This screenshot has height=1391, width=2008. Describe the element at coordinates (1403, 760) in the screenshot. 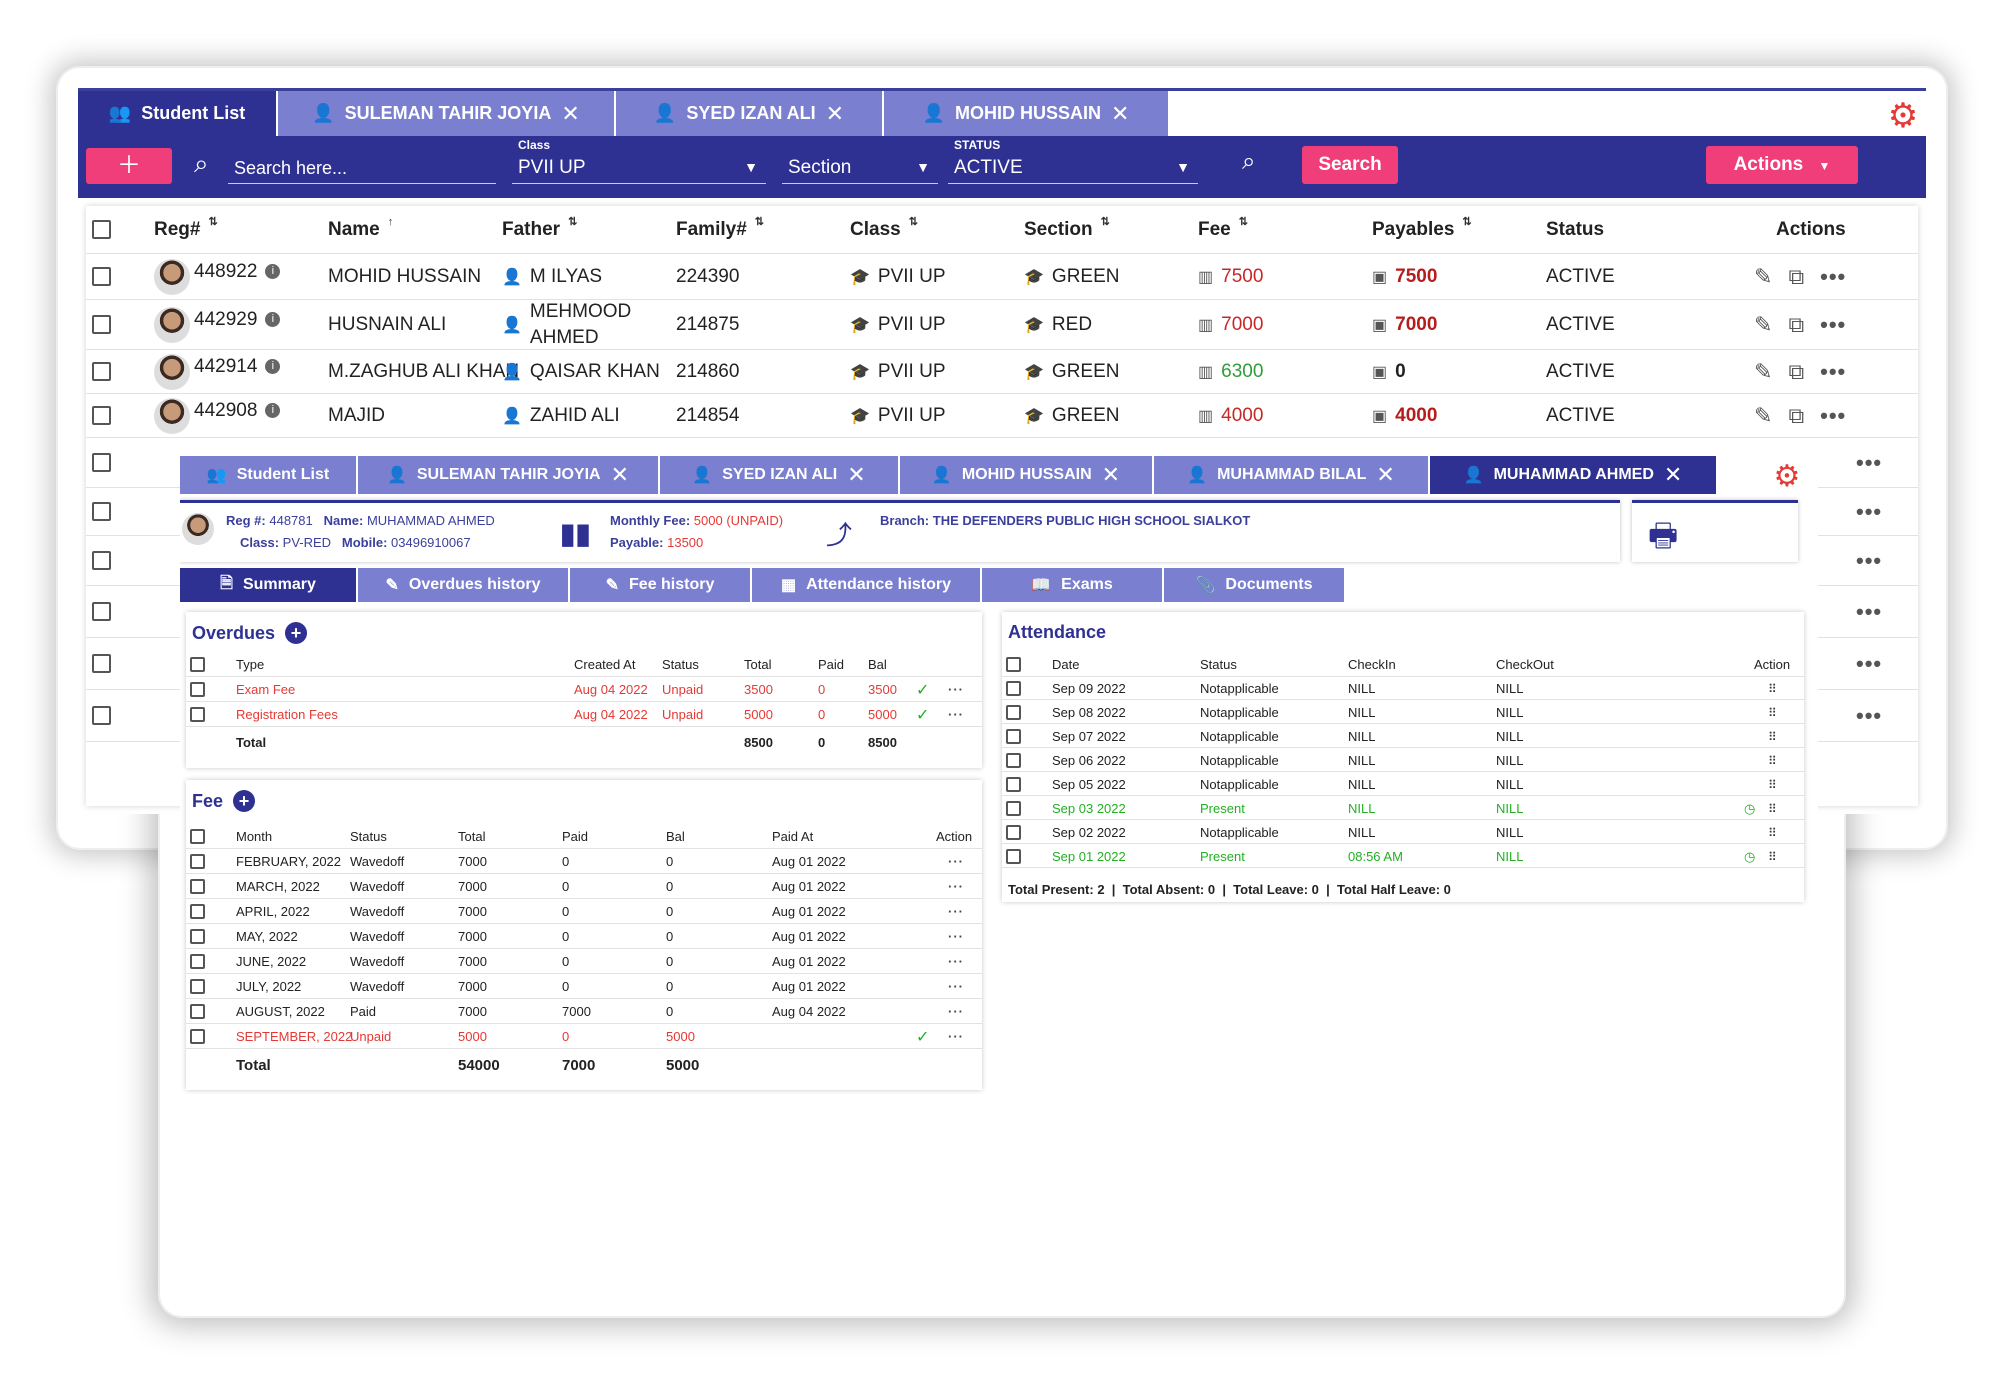

I see `table-row: Sep 06 2022 Notapplicable NILL NILL ⠿` at that location.